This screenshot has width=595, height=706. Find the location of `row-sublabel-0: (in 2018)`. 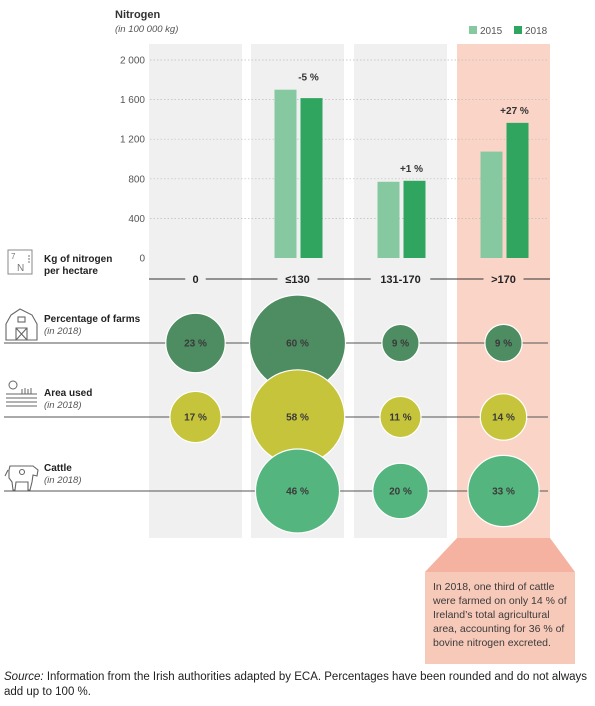

row-sublabel-0: (in 2018) is located at coordinates (63, 331).